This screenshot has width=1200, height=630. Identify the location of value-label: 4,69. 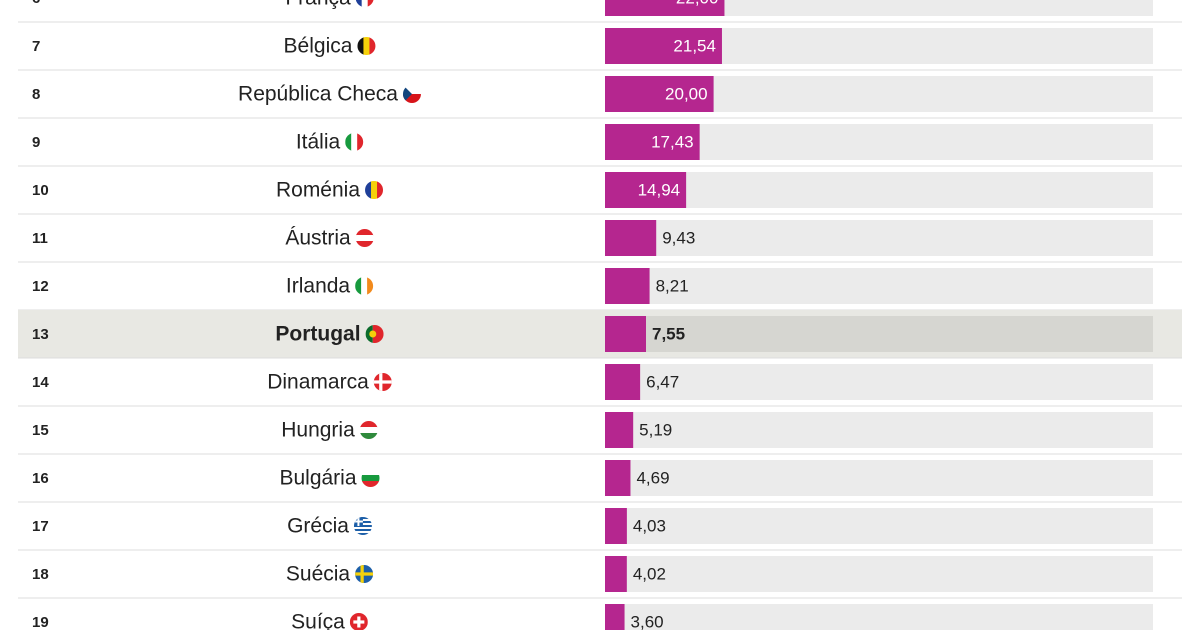
(652, 477).